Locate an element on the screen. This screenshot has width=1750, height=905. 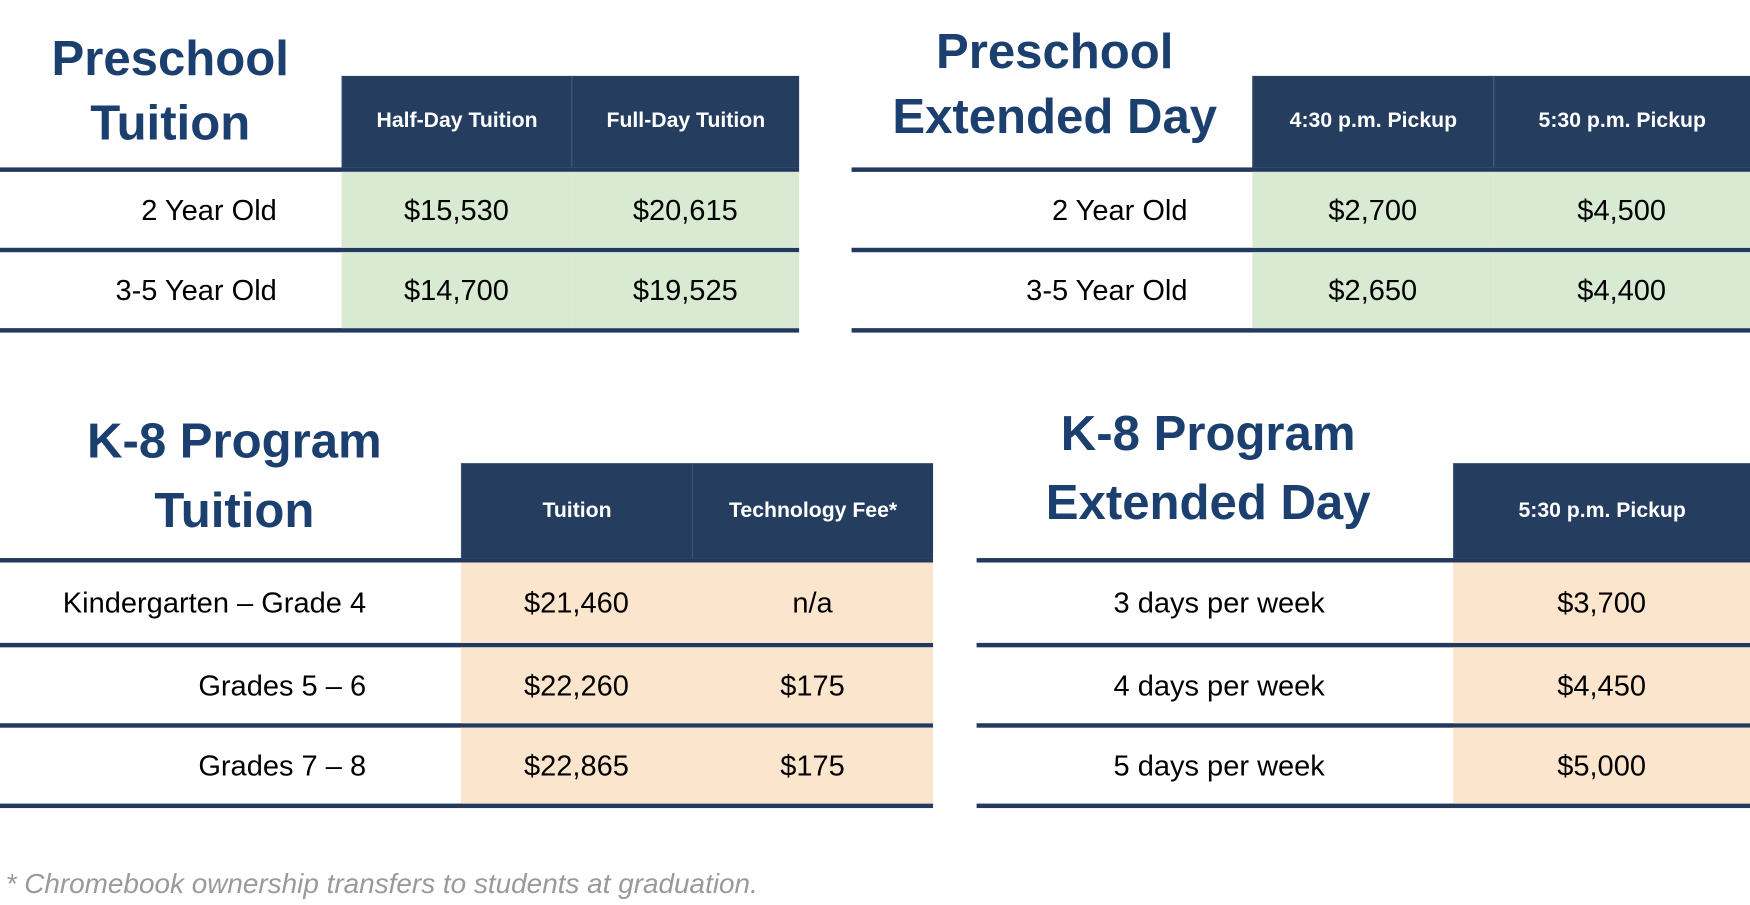
price-cell: $15,530 is located at coordinates (456, 209).